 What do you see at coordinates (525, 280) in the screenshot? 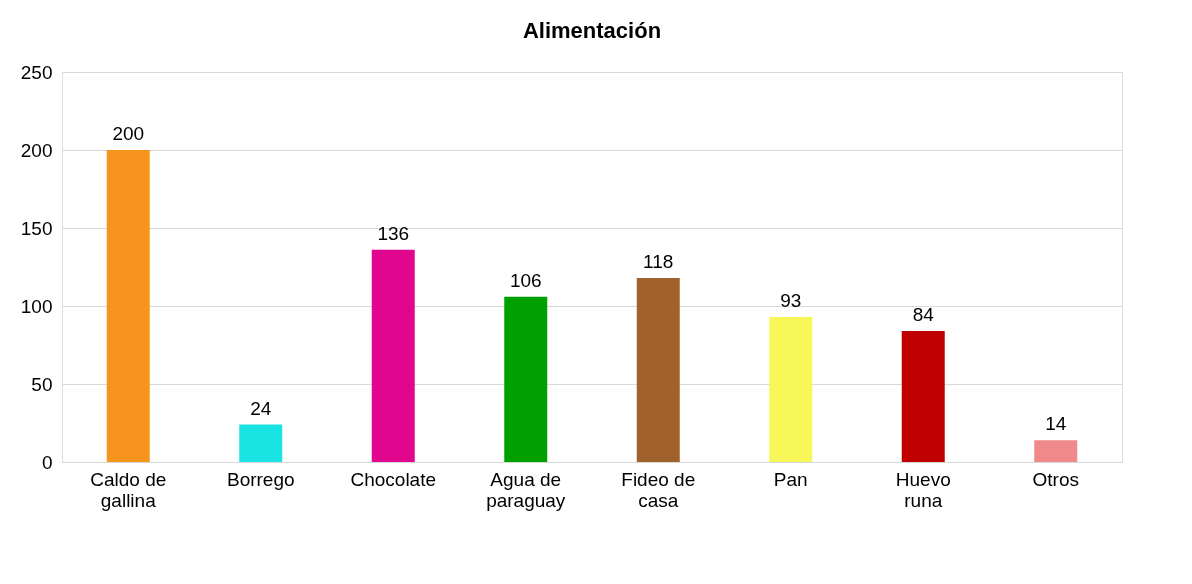
I see `data-label: 106` at bounding box center [525, 280].